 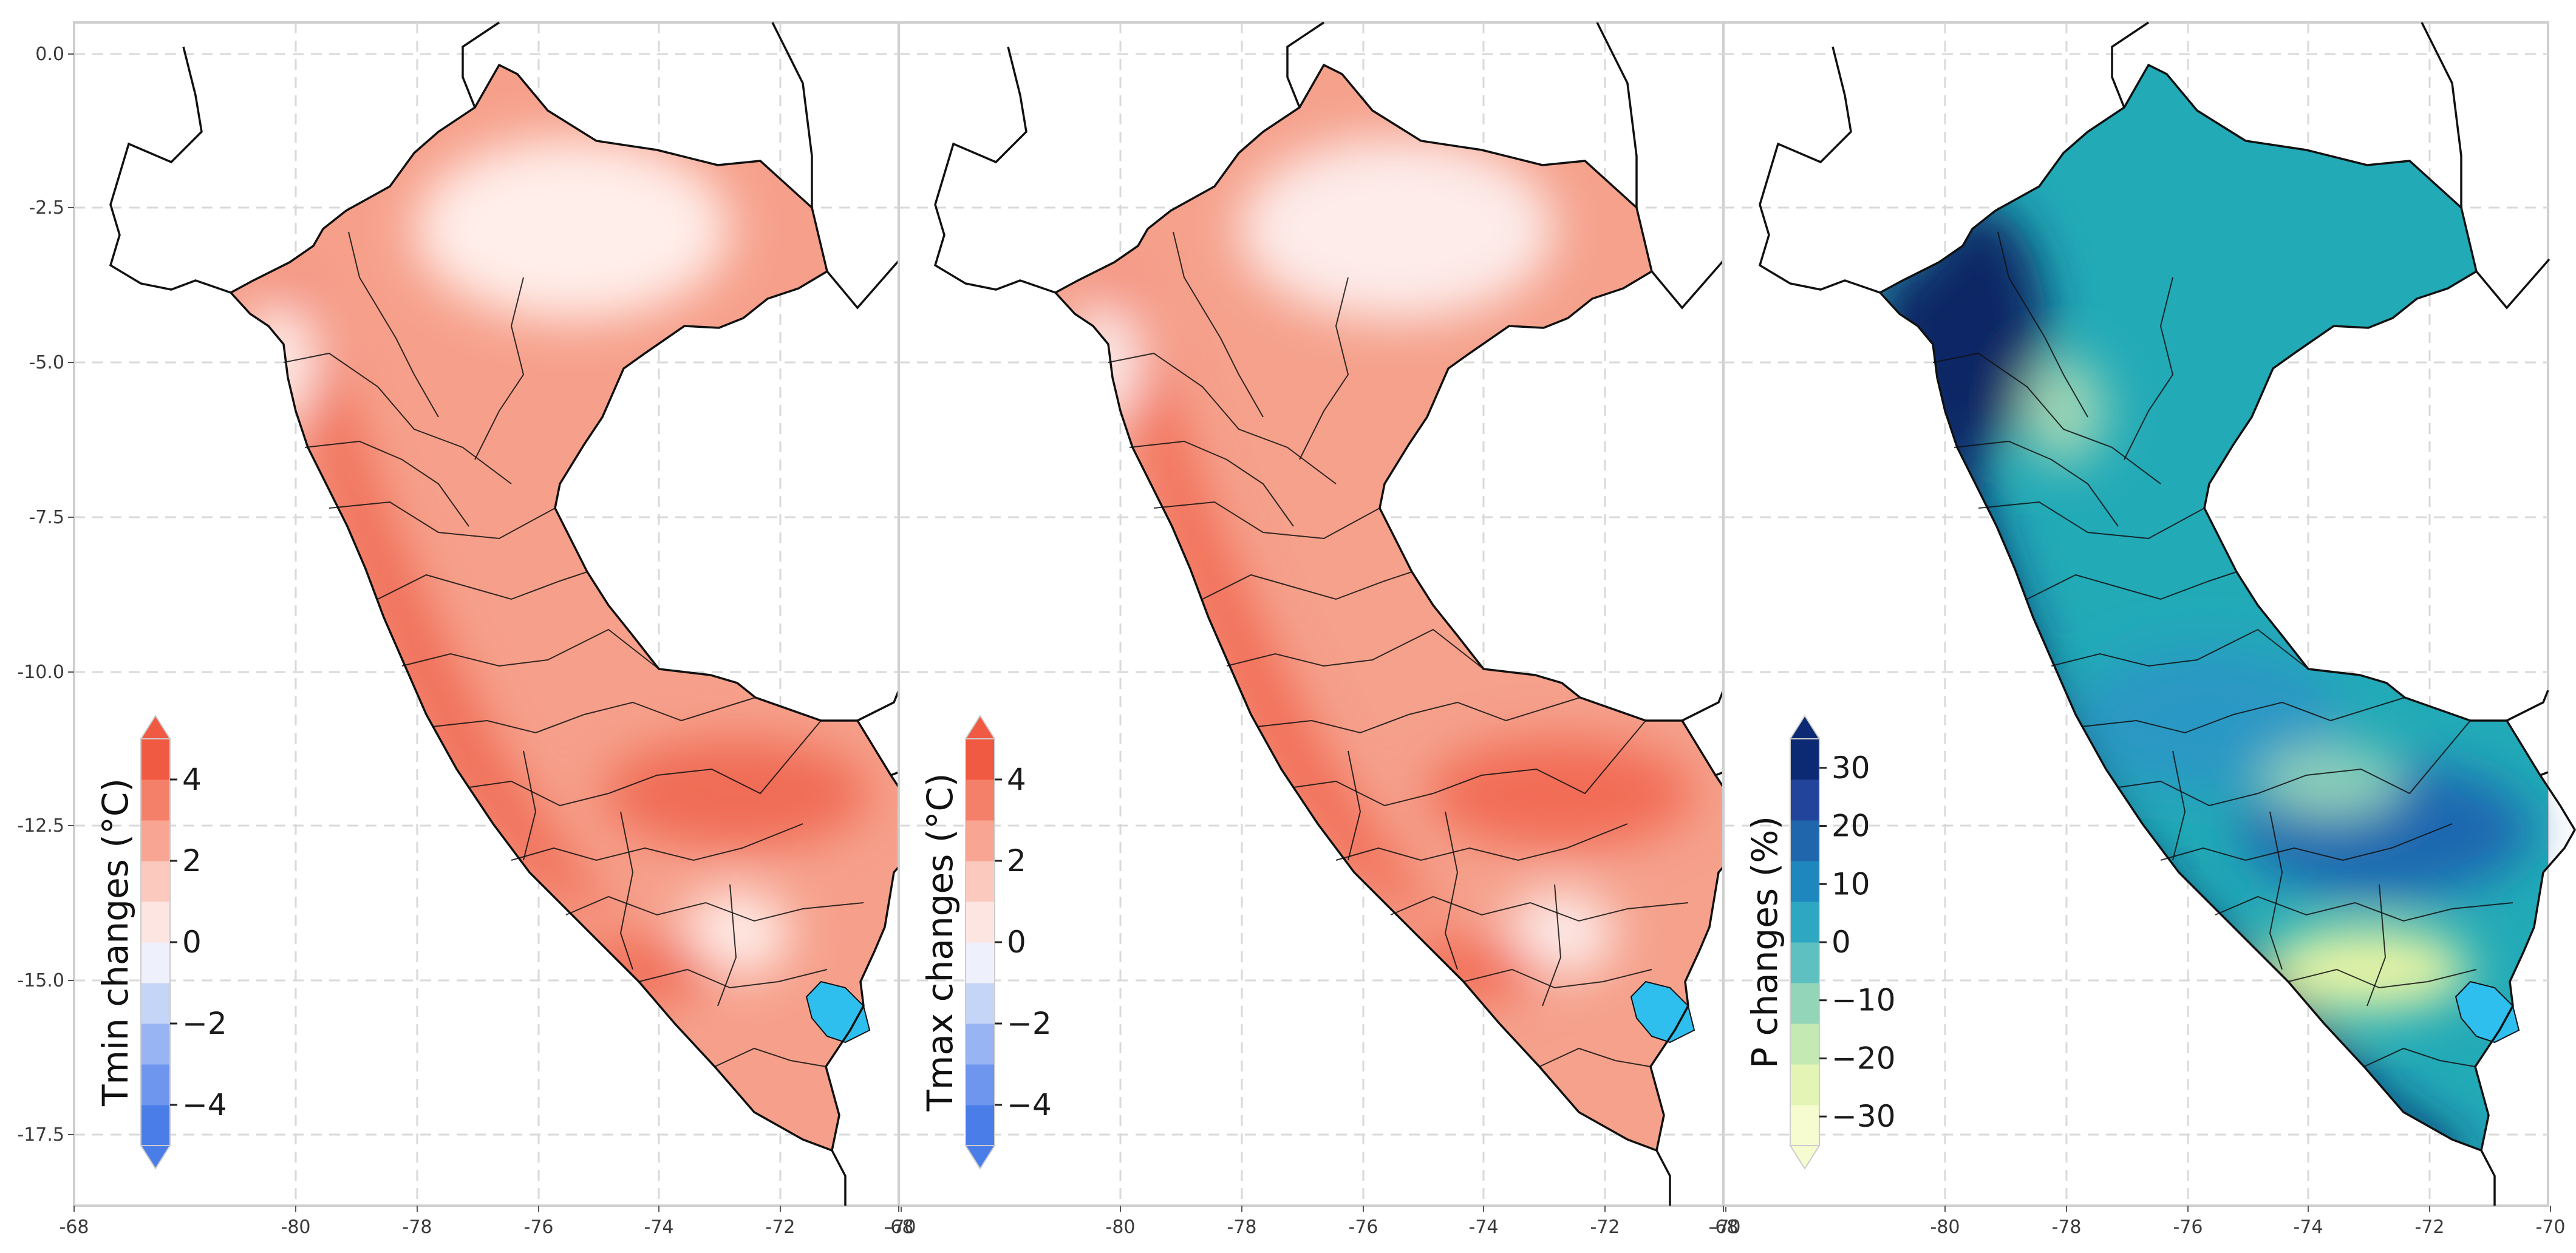 I want to click on colorbar-tick-label: −20, so click(x=1864, y=1058).